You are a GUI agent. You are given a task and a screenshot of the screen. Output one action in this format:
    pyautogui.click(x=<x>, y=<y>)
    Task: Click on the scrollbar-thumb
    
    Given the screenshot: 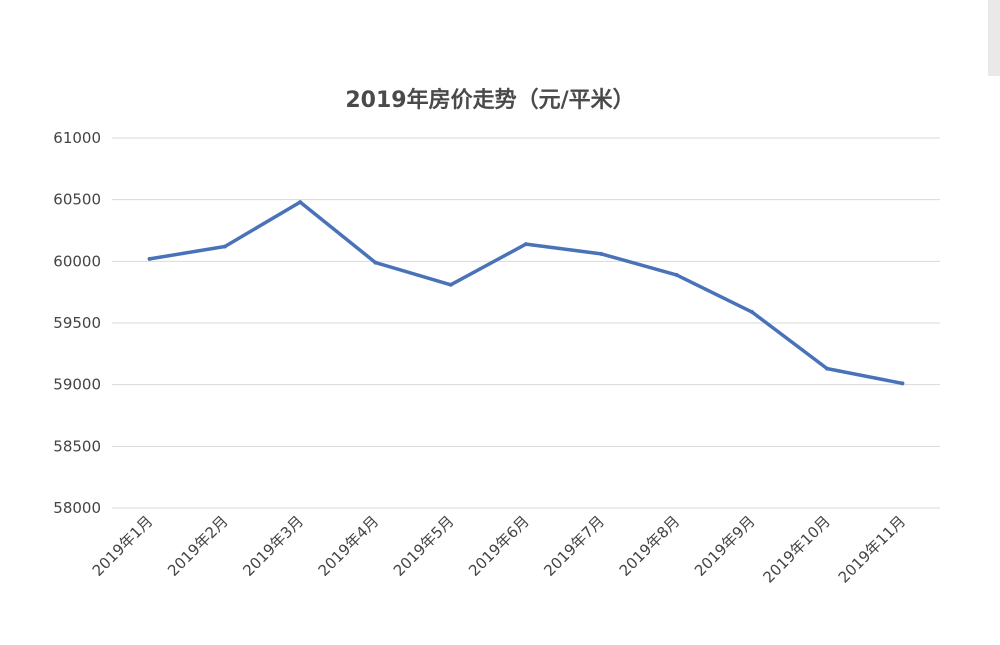 What is the action you would take?
    pyautogui.click(x=994, y=38)
    